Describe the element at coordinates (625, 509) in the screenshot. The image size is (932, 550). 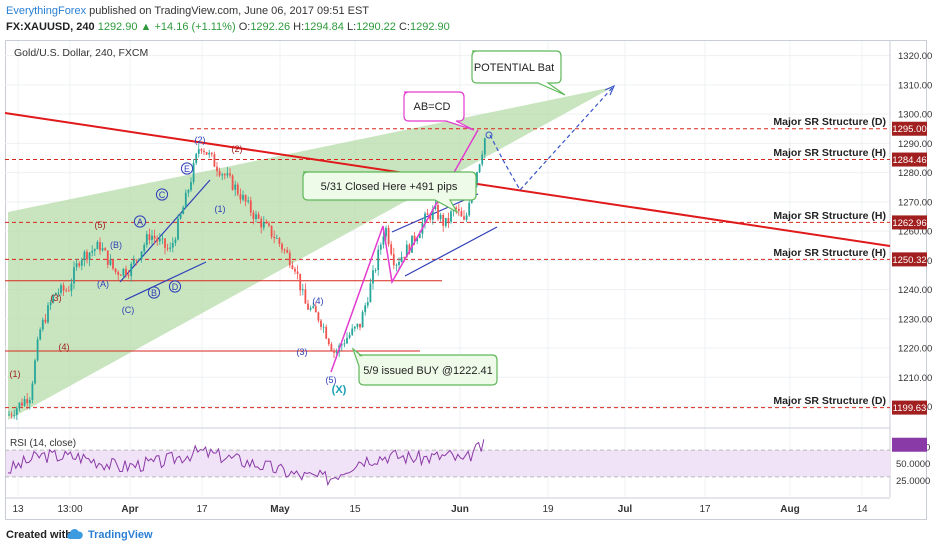
I see `time-tick: Jul` at that location.